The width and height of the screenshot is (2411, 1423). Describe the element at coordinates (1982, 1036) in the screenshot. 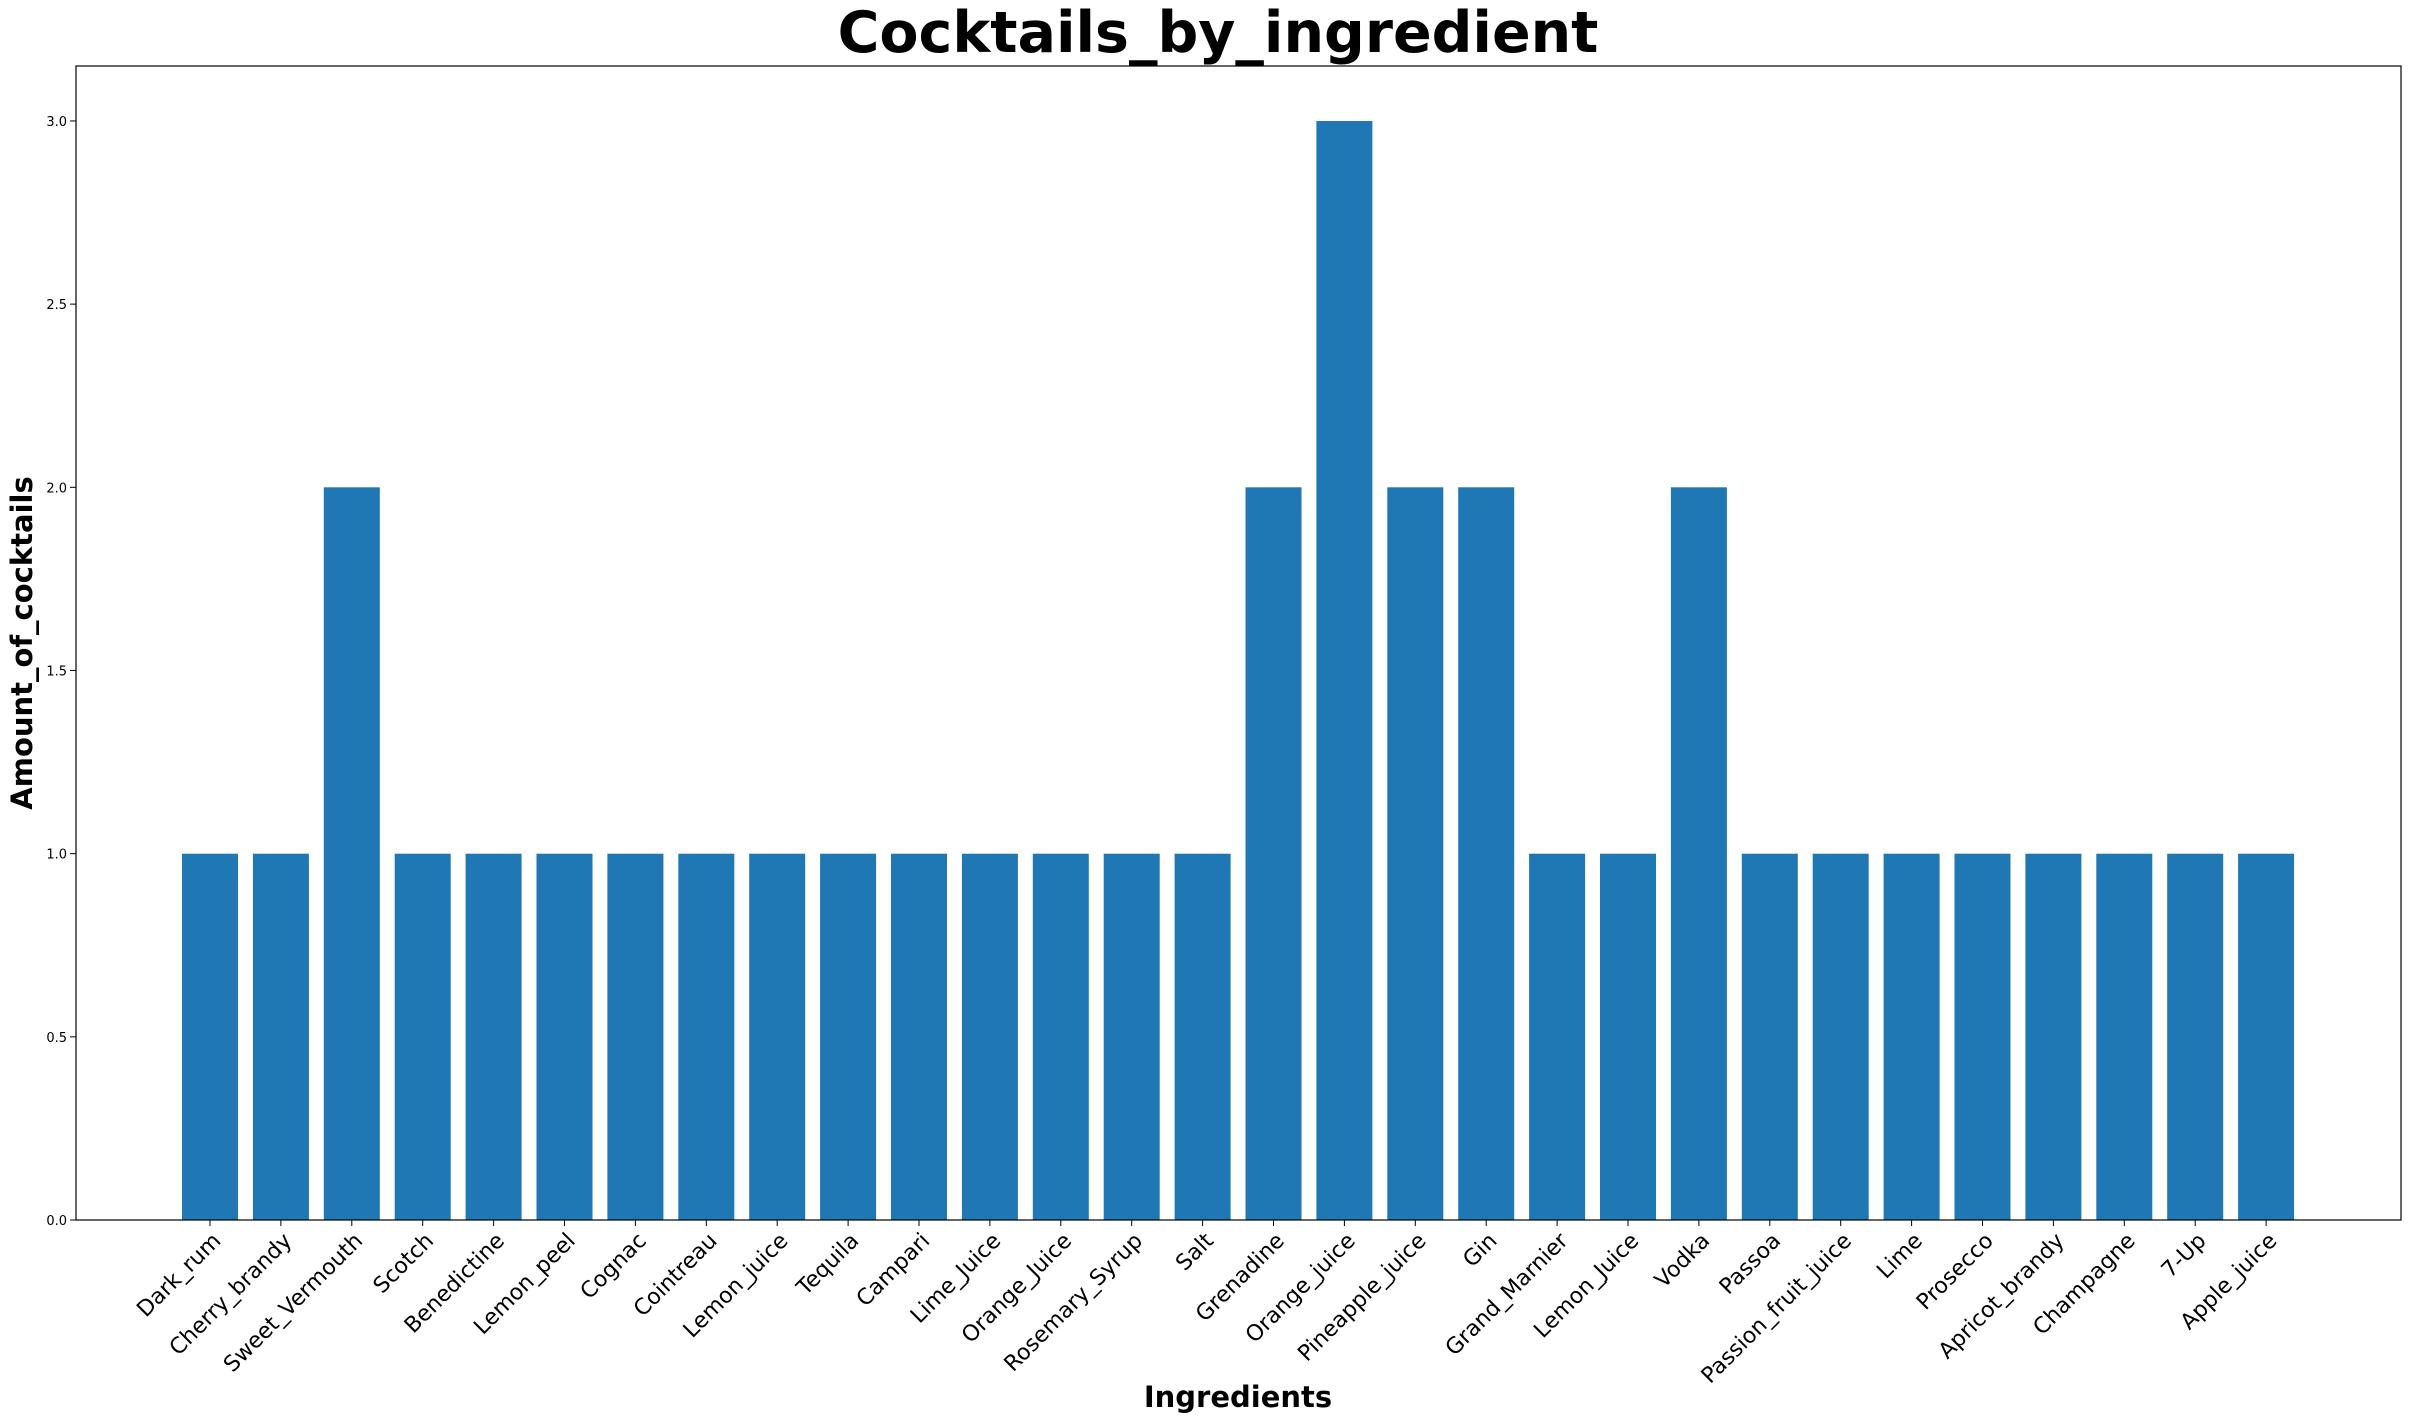

I see `bar-prosecco` at that location.